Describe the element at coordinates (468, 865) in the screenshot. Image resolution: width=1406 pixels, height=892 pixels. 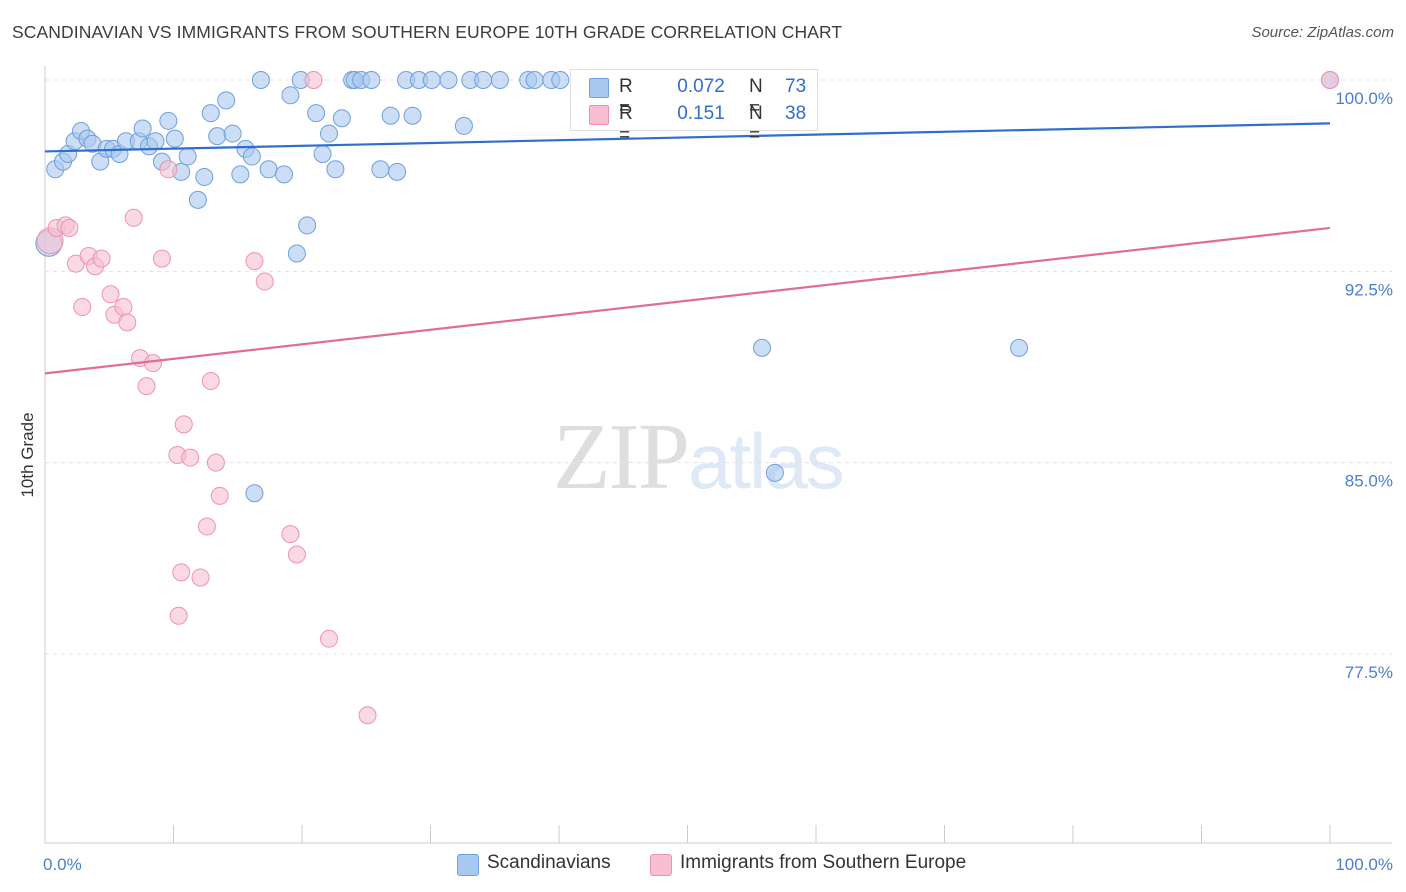
I see `series-swatch-blue` at that location.